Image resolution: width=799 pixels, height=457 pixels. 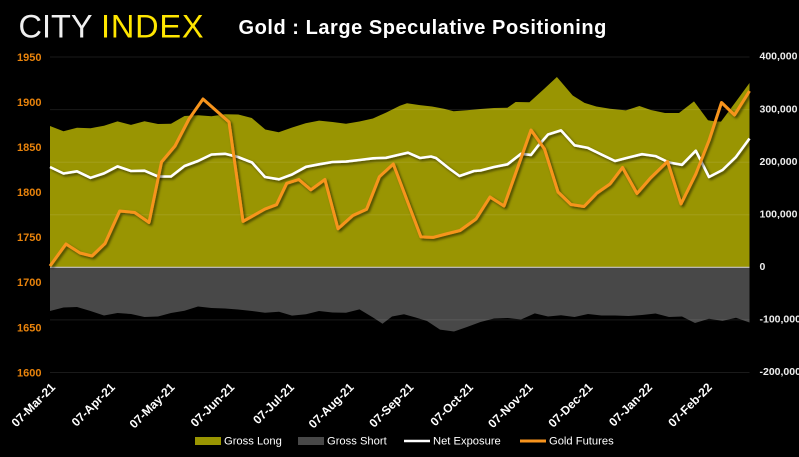 What do you see at coordinates (29, 148) in the screenshot?
I see `svg-text: 1850` at bounding box center [29, 148].